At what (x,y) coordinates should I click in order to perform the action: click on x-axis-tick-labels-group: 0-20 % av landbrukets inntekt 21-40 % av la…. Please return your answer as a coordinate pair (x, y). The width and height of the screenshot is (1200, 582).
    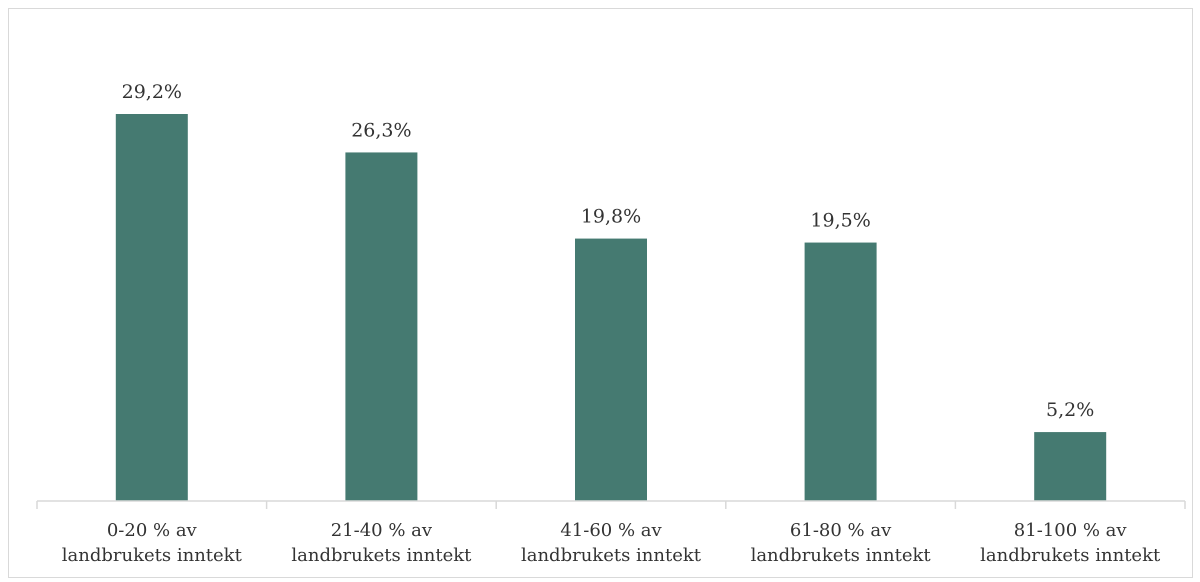
    Looking at the image, I should click on (611, 543).